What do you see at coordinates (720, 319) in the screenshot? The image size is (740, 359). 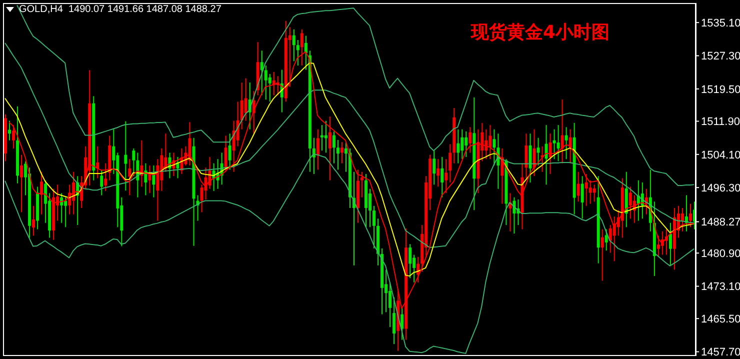 I see `y-tick-label: 1465.50` at bounding box center [720, 319].